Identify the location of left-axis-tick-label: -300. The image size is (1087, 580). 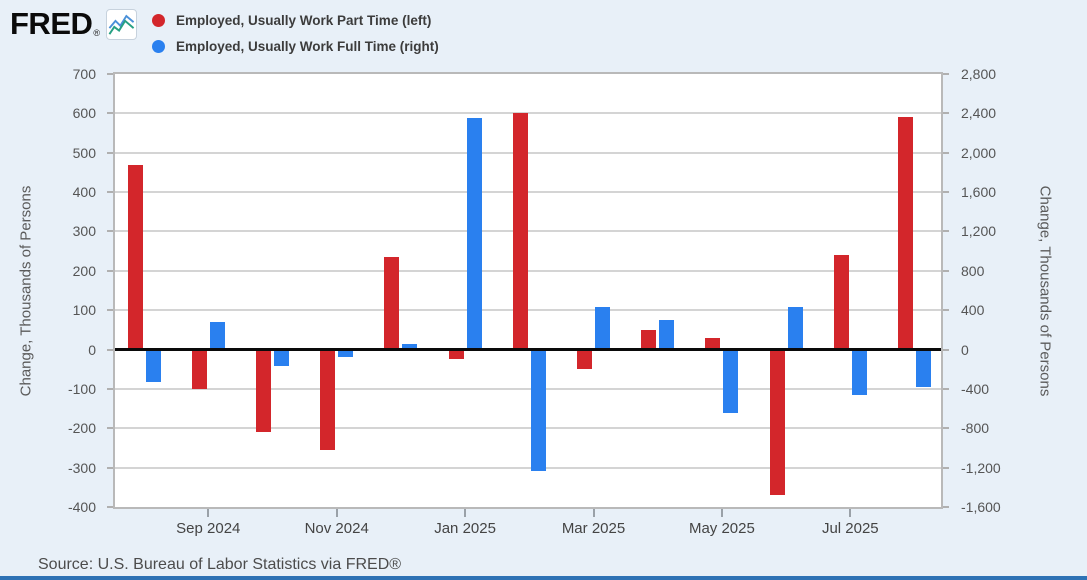
(81, 467).